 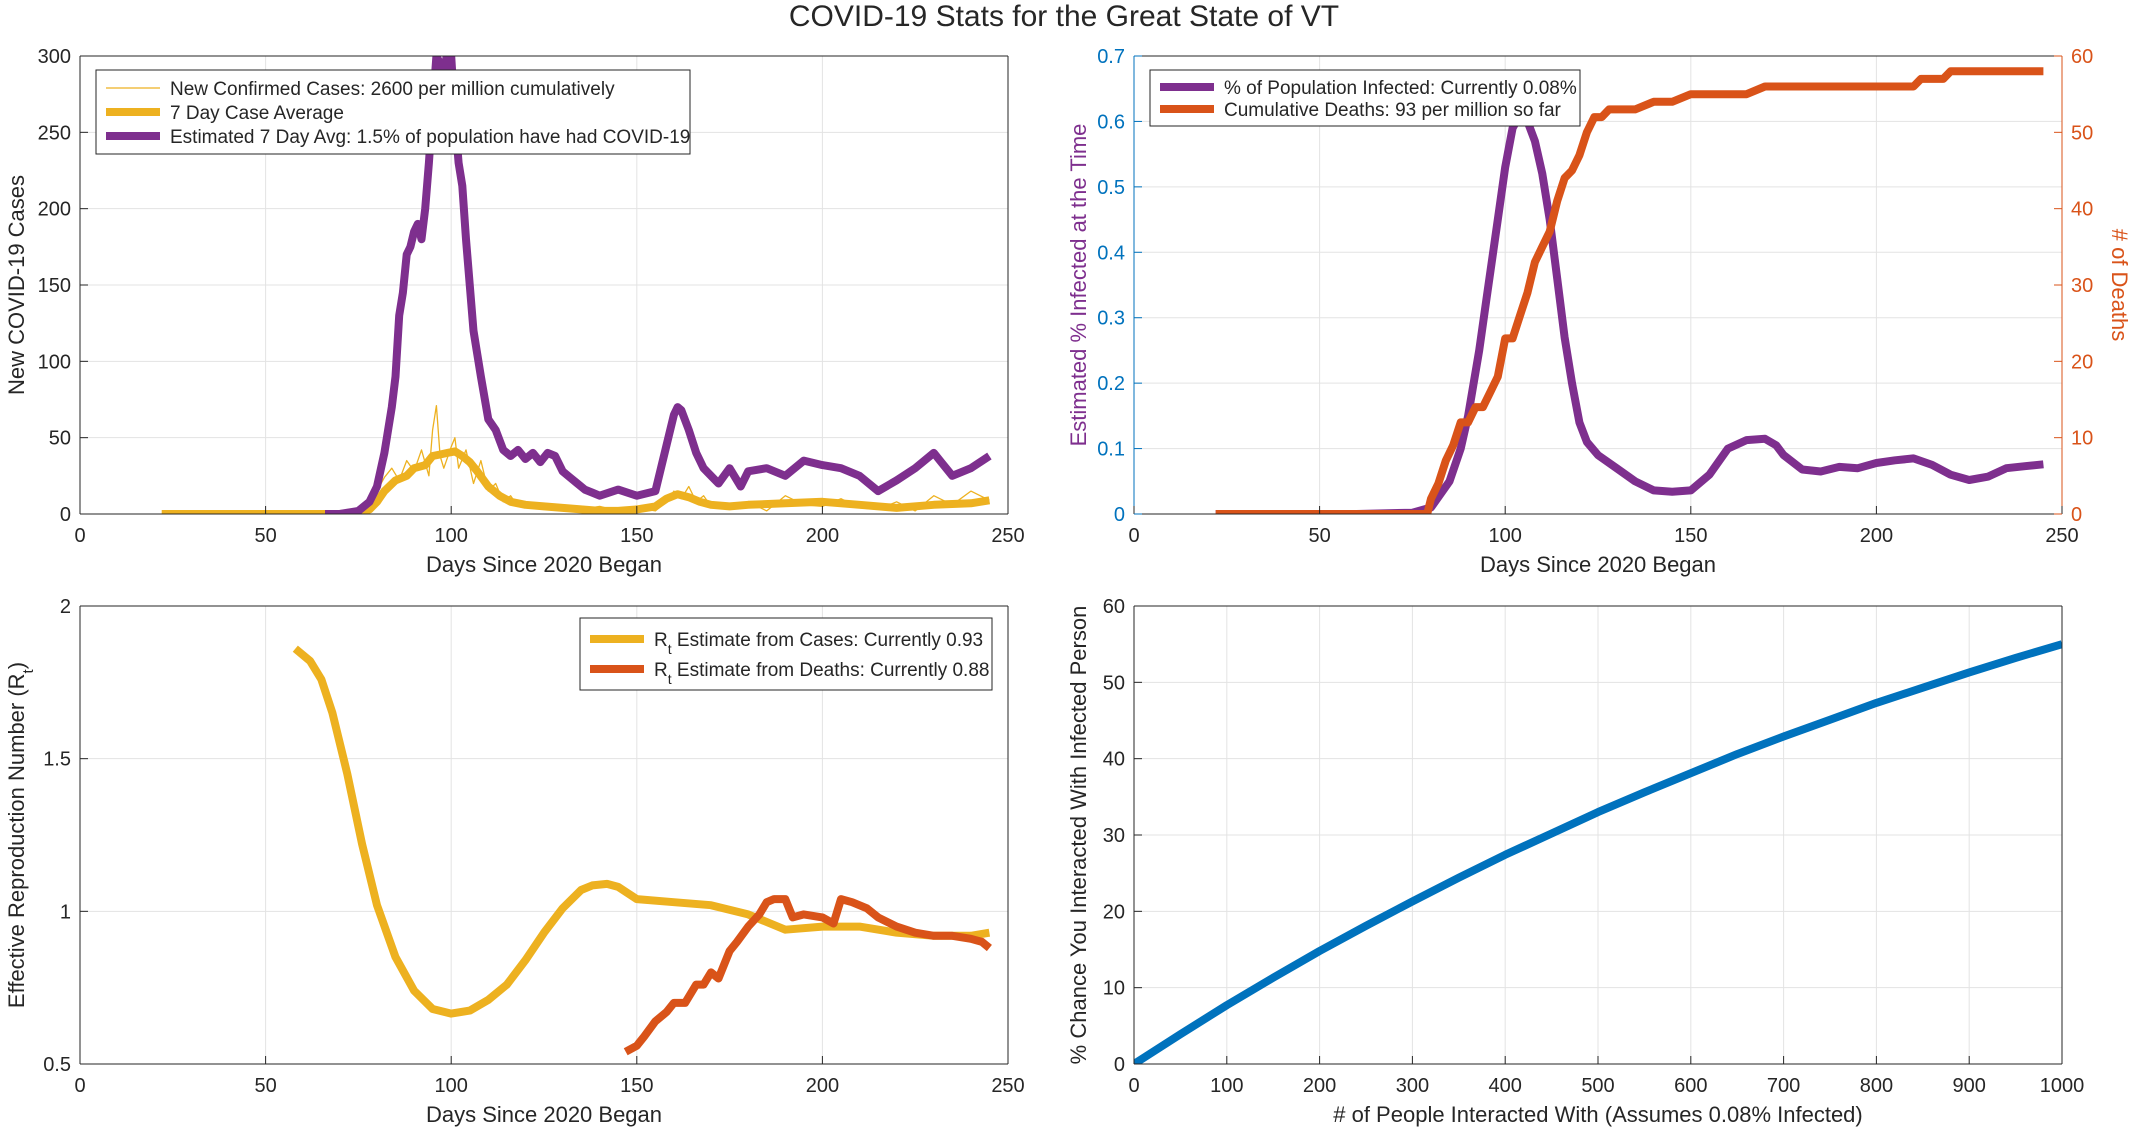 I want to click on x-tick-label: 400, so click(x=1505, y=1086).